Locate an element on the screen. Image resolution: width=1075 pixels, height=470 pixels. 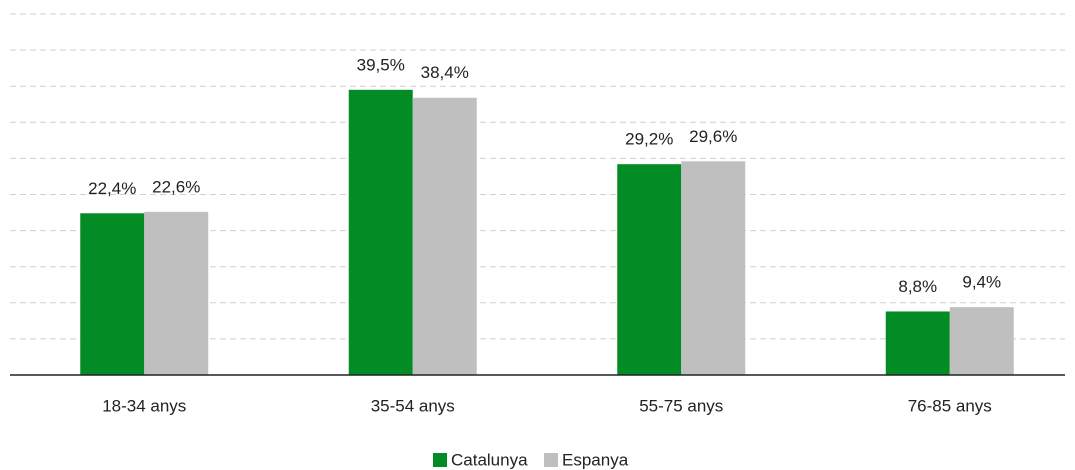
data-label: 38,4% is located at coordinates (445, 72).